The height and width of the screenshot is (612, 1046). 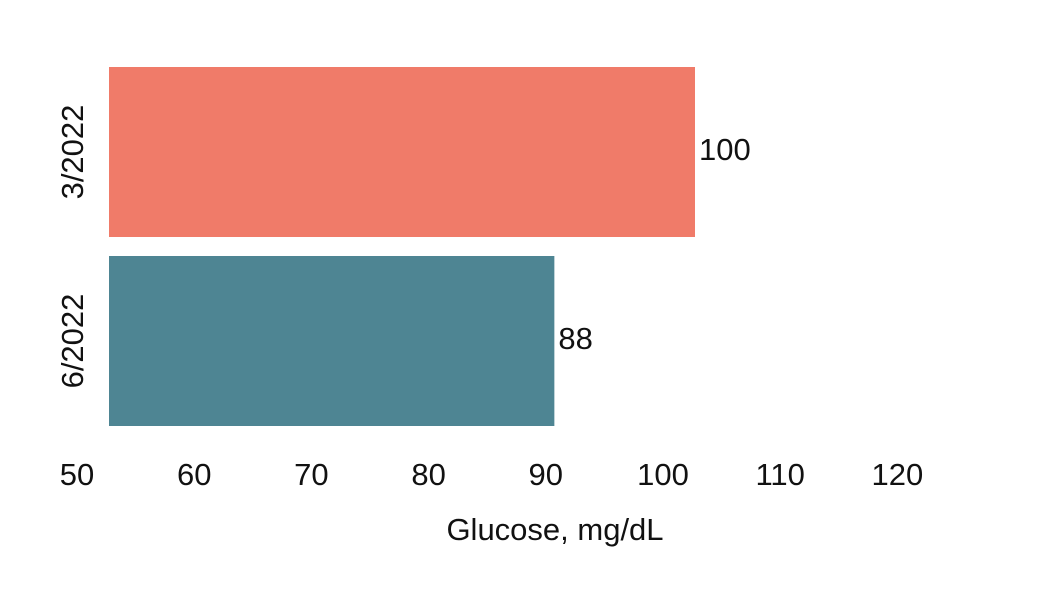 I want to click on y-tick-label: 6/2022, so click(x=72, y=341).